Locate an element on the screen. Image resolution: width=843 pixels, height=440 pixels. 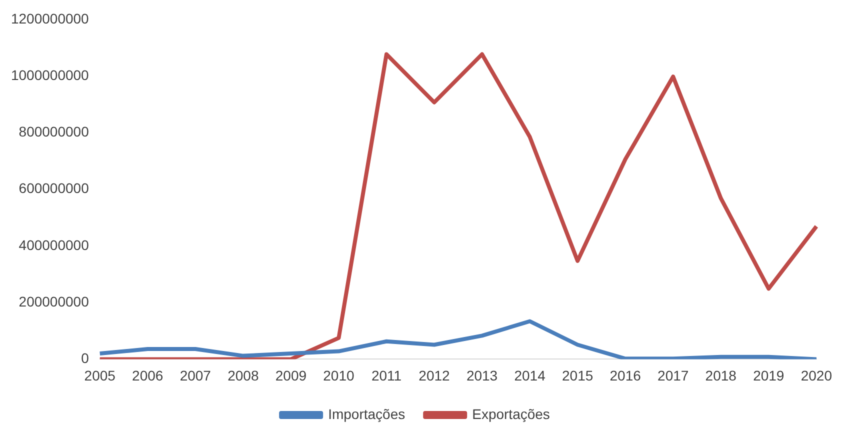
x-tick-label: 2017 is located at coordinates (673, 375).